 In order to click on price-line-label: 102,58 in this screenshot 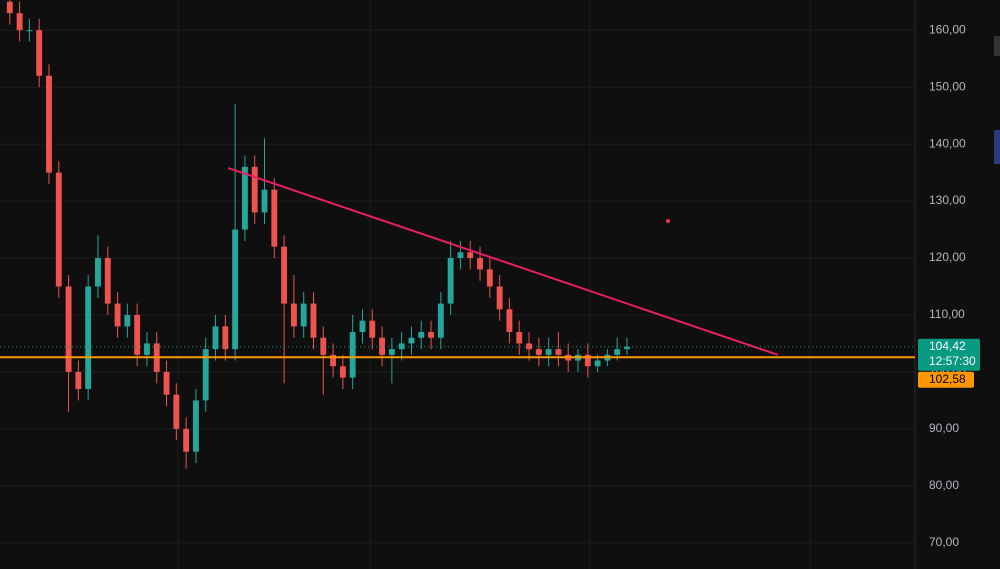, I will do `click(947, 379)`.